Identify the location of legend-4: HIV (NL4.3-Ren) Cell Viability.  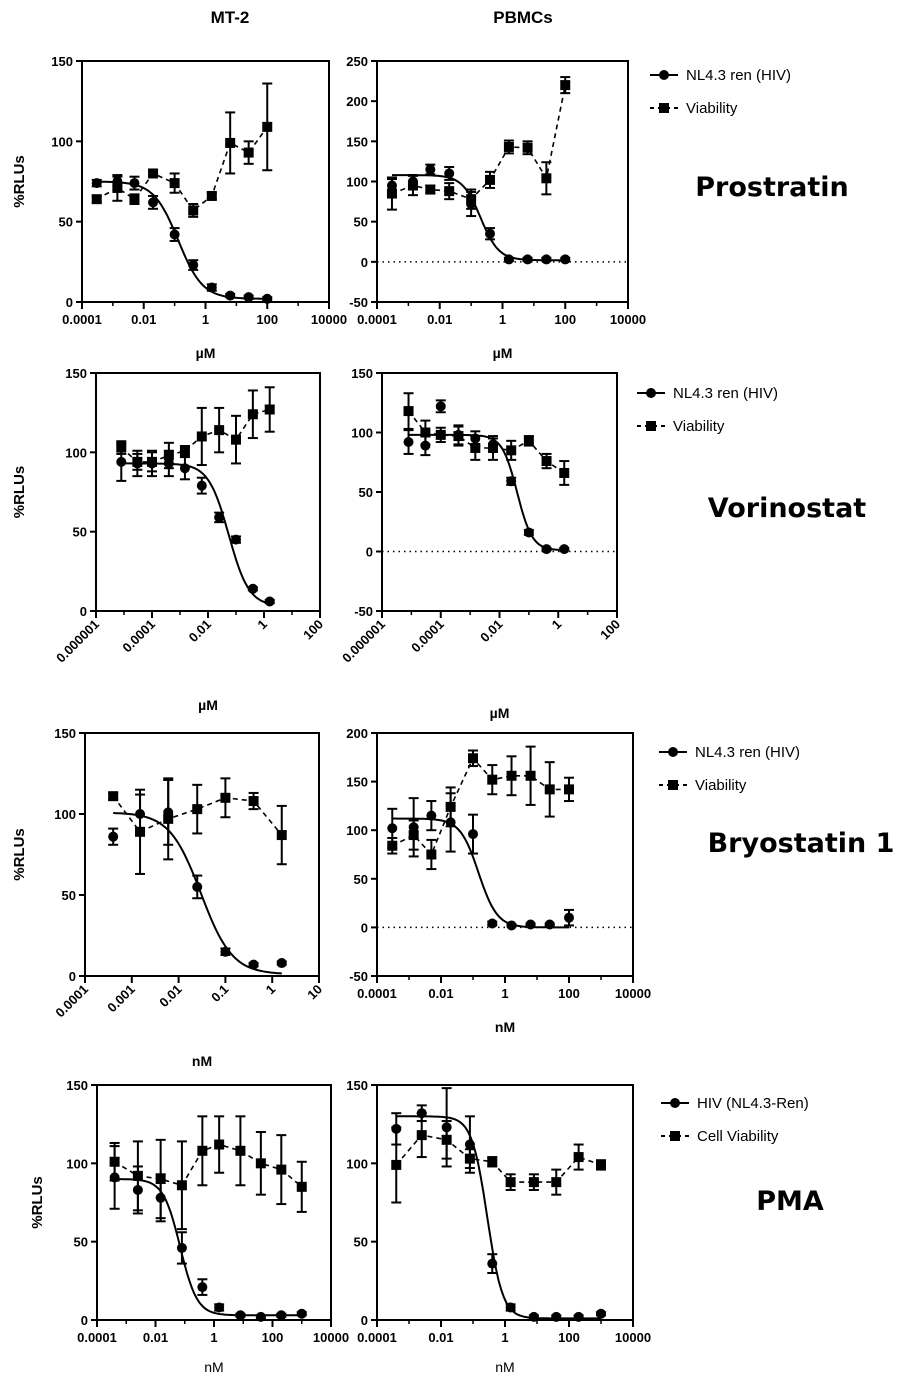
(735, 1120).